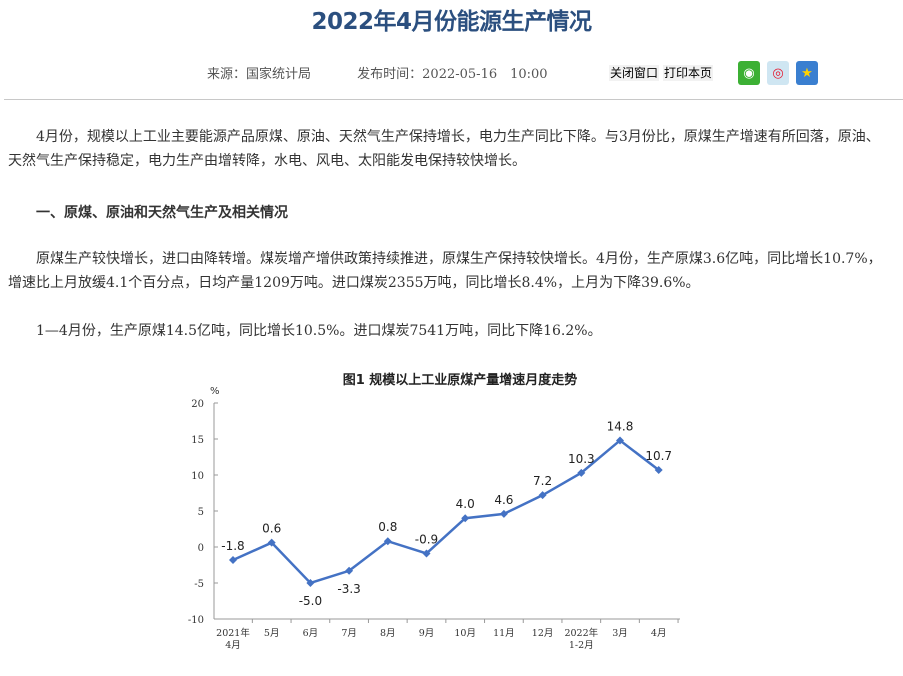  What do you see at coordinates (232, 546) in the screenshot?
I see `data-label: -1.8` at bounding box center [232, 546].